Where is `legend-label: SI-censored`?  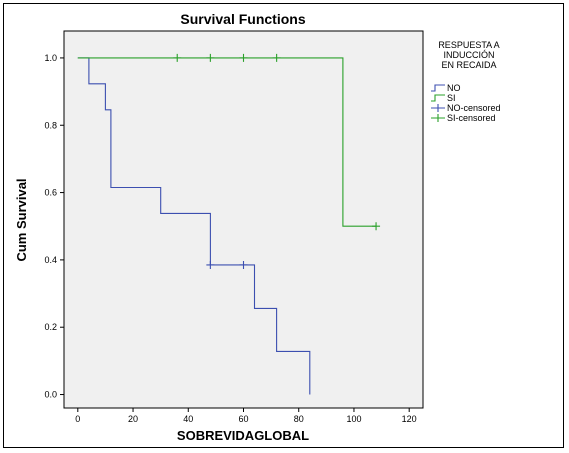
legend-label: SI-censored is located at coordinates (471, 118).